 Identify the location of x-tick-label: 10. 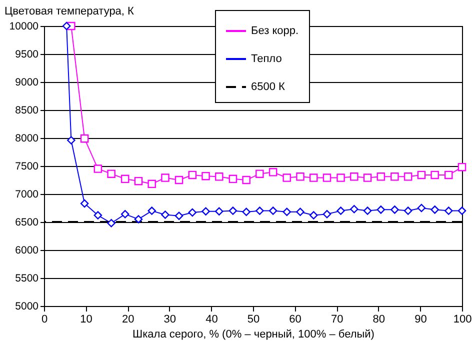
(86, 320).